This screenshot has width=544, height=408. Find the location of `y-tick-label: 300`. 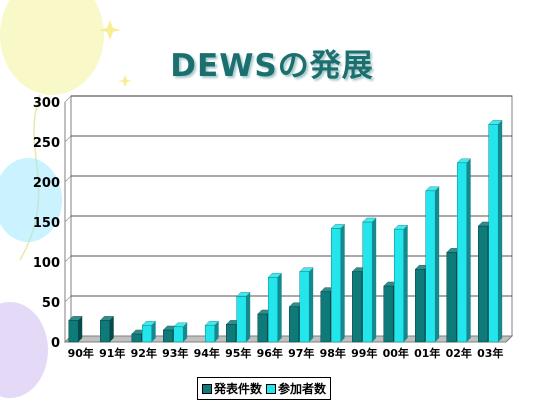

y-tick-label: 300 is located at coordinates (46, 103).